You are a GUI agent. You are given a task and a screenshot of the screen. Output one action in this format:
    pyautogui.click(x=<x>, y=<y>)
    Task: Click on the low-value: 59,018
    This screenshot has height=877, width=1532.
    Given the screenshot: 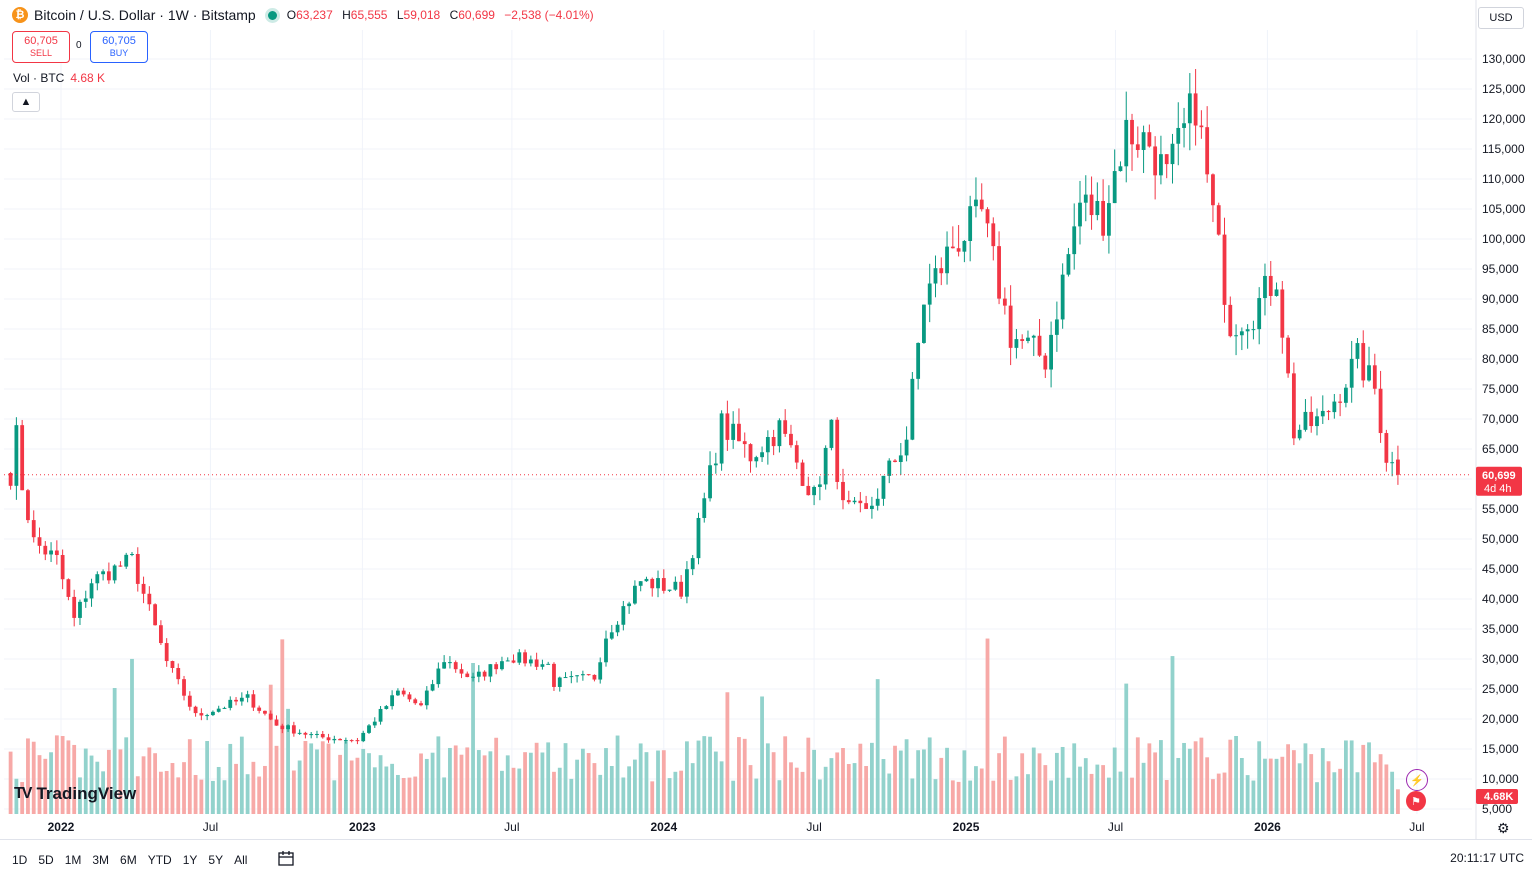 What is the action you would take?
    pyautogui.click(x=422, y=15)
    